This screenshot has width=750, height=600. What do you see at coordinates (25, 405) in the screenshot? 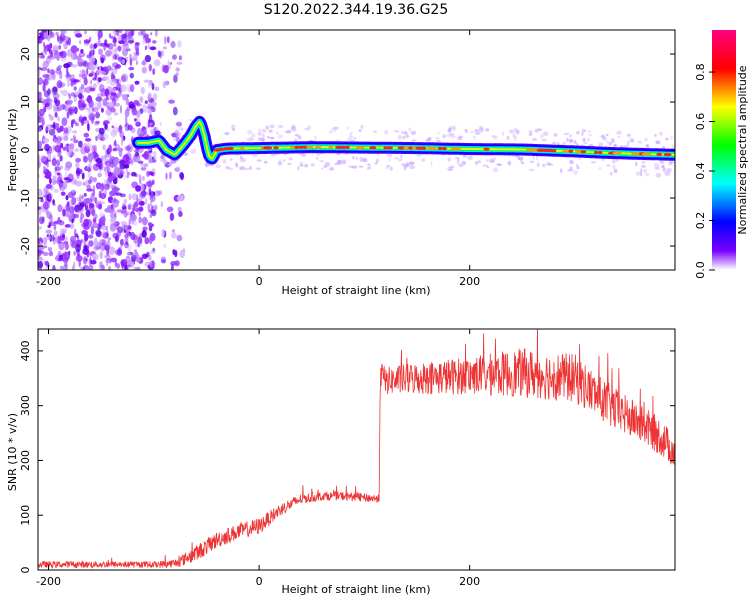
I see `y-tick-label: 300` at bounding box center [25, 405].